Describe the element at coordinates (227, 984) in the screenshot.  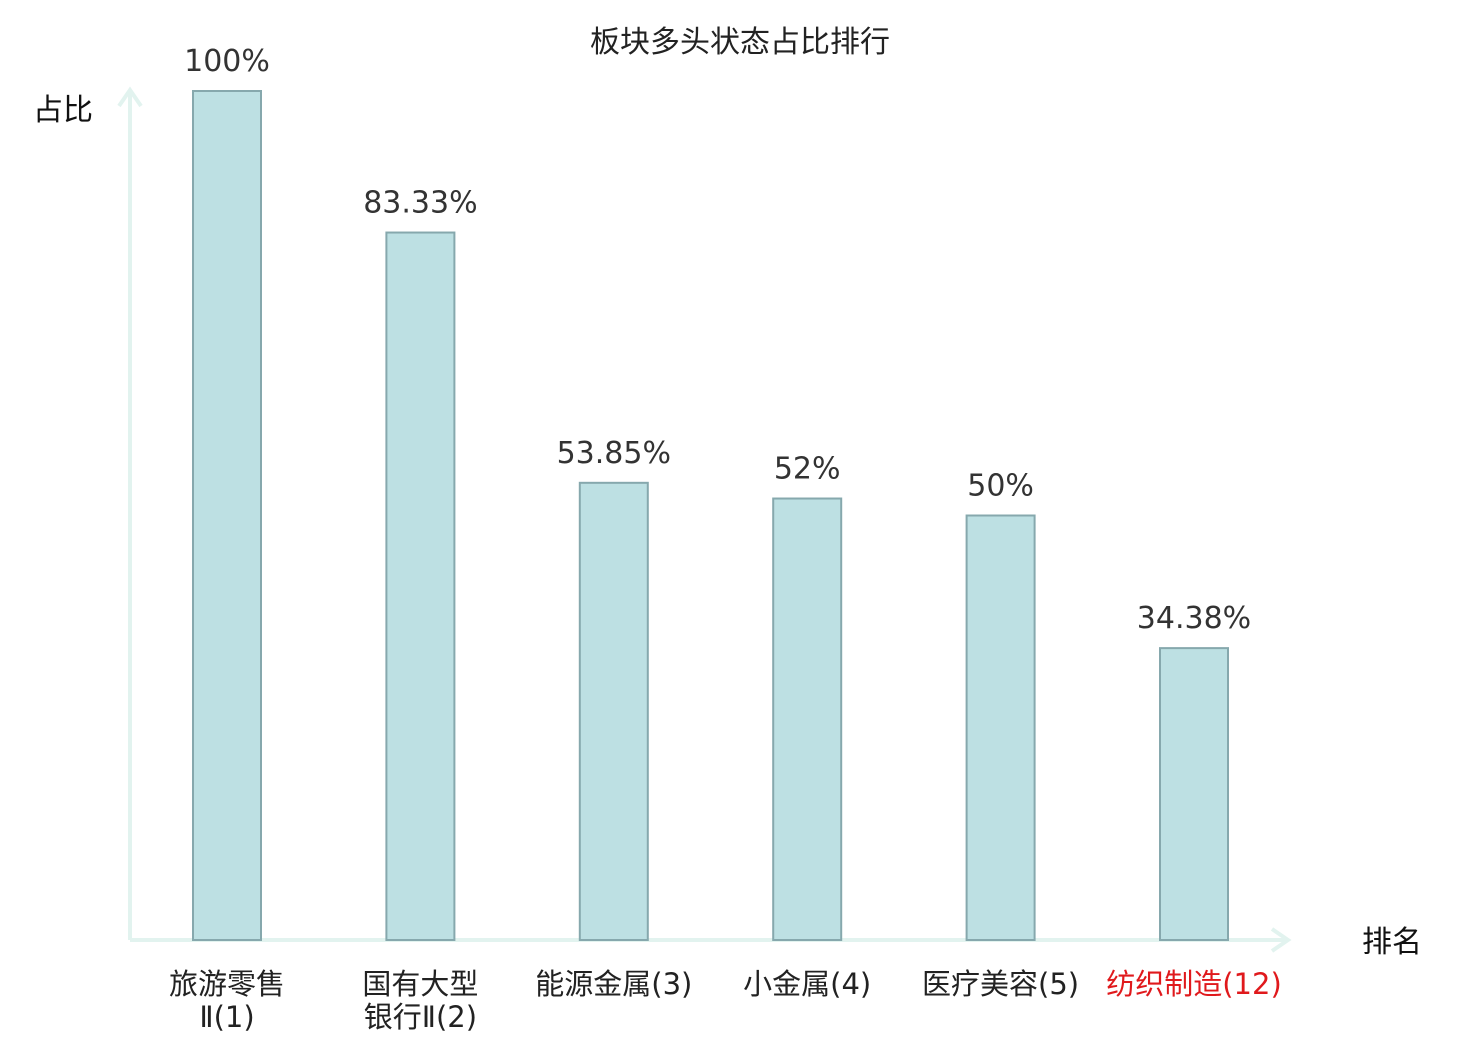
I see `category-label-line: 旅游零售` at that location.